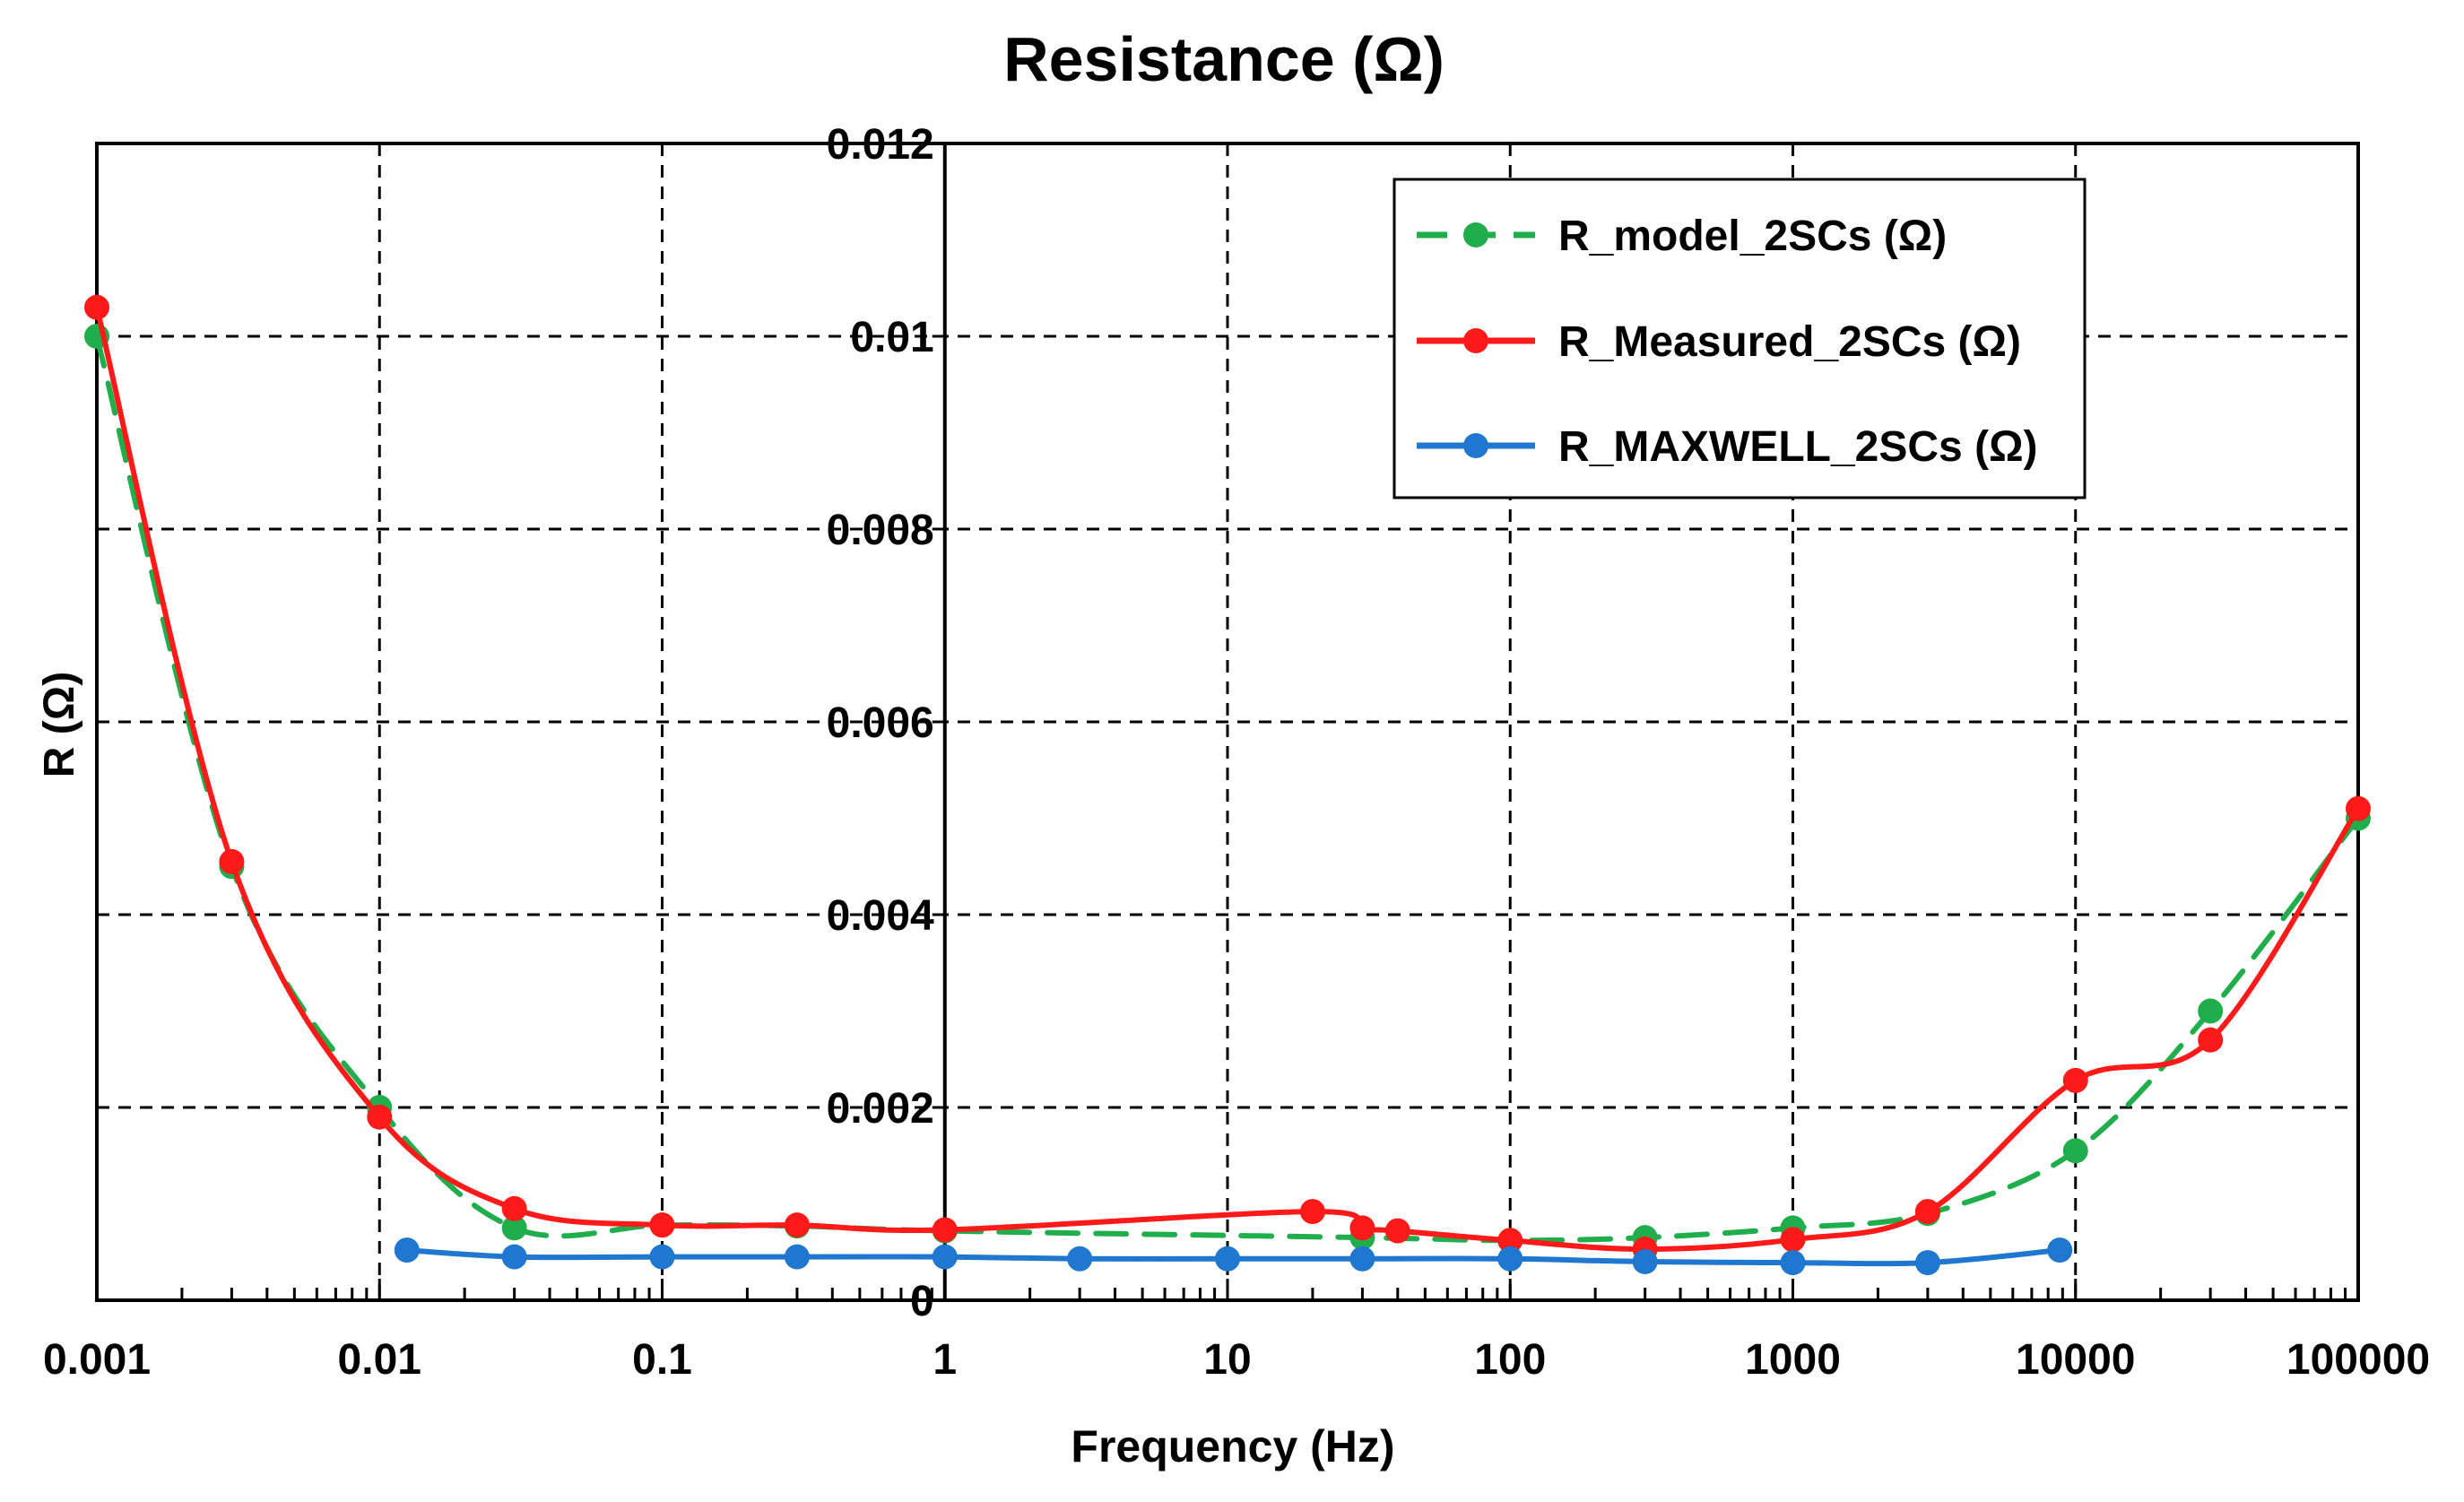 This screenshot has height=1502, width=2464. I want to click on y-tick-label: 0.012, so click(880, 145).